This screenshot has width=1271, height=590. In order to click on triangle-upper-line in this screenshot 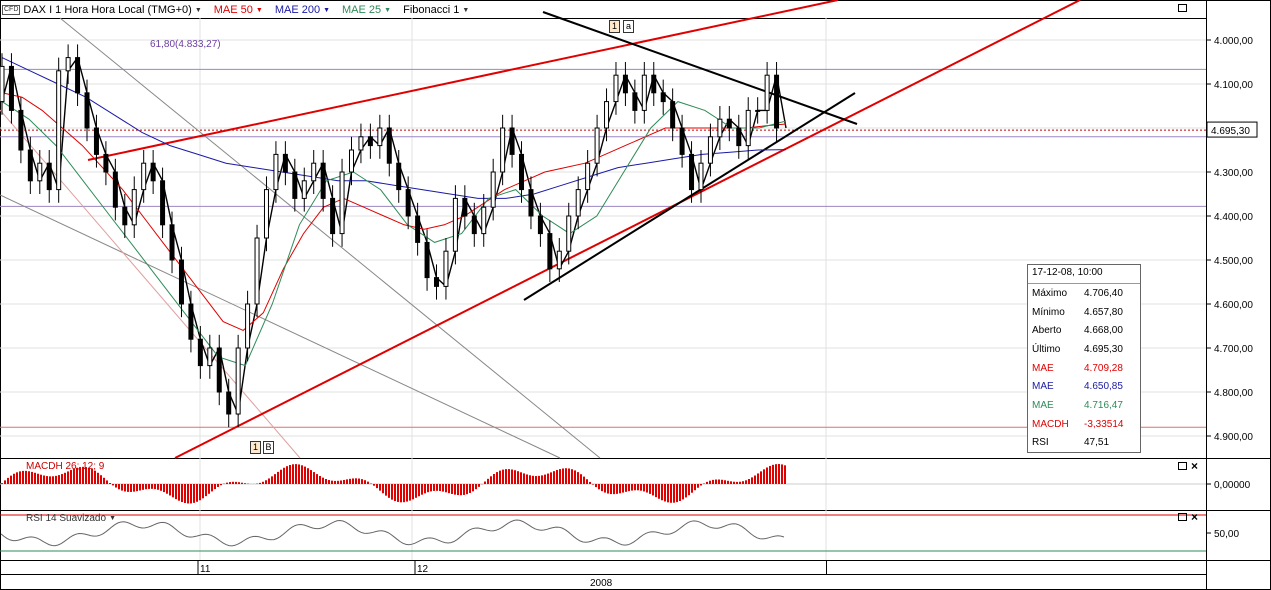, I will do `click(700, 68)`.